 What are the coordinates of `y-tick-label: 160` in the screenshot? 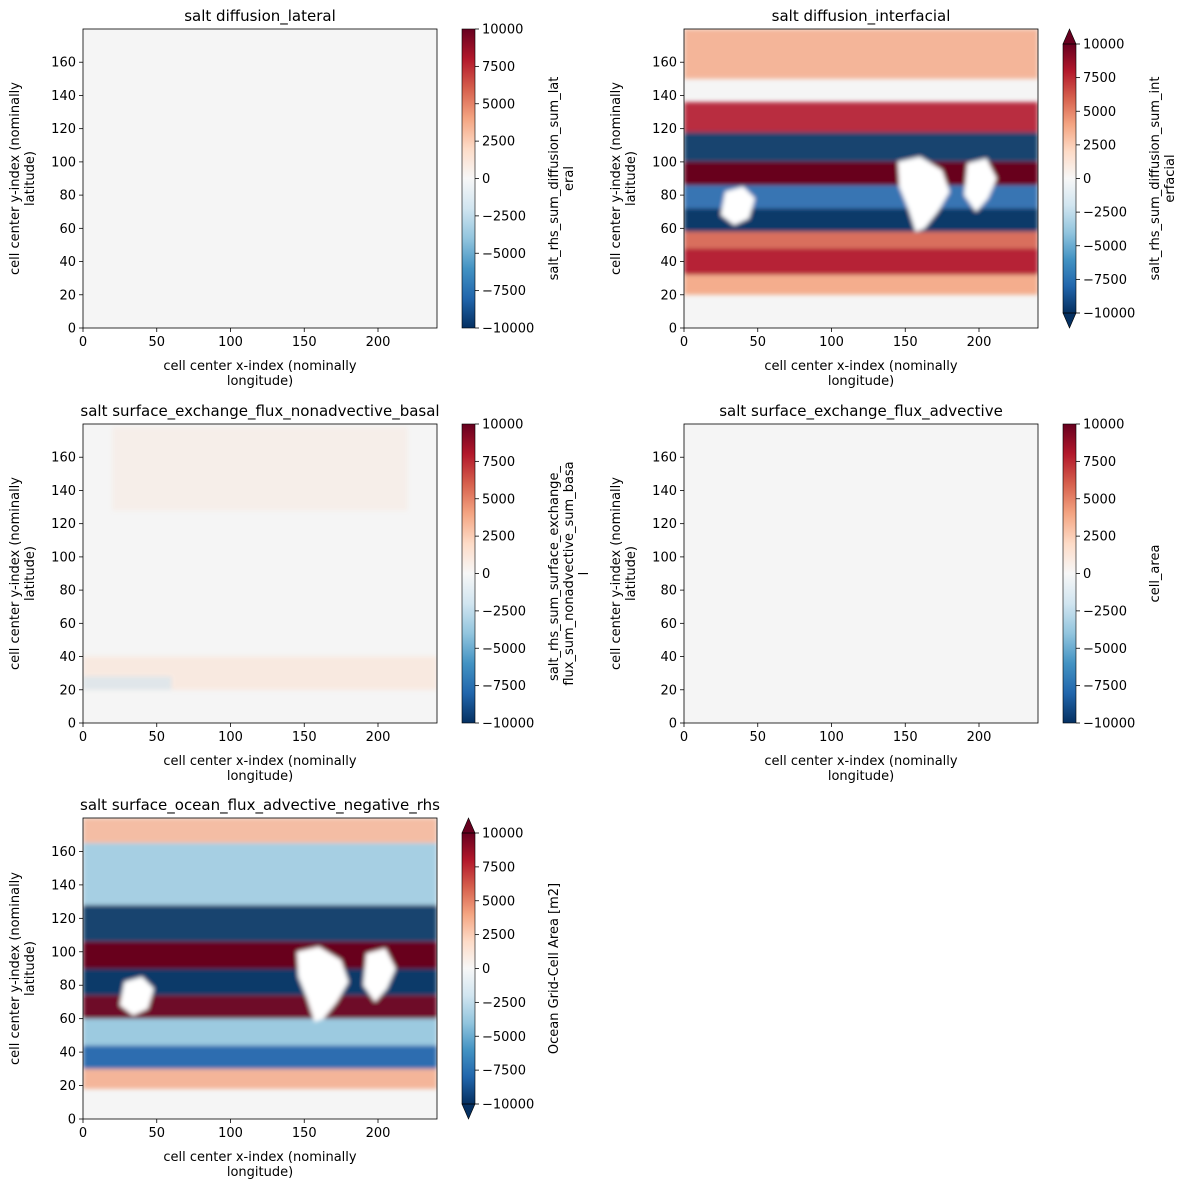 It's located at (664, 63).